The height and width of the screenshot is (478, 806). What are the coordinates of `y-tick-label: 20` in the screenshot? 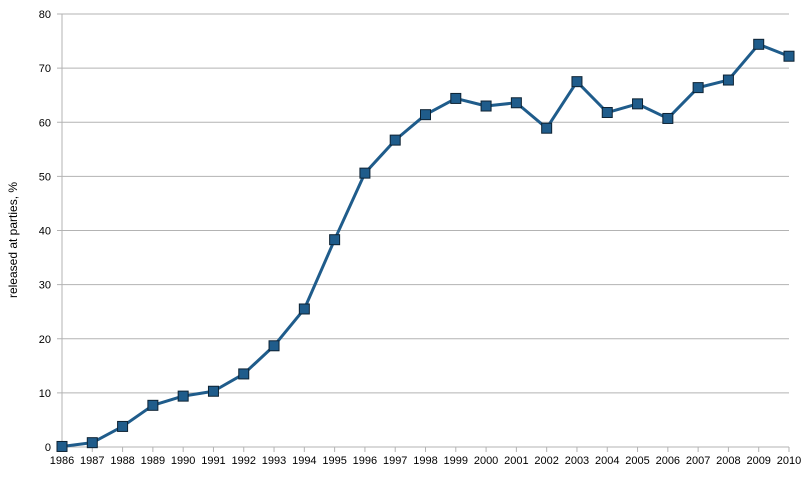 It's located at (45, 340).